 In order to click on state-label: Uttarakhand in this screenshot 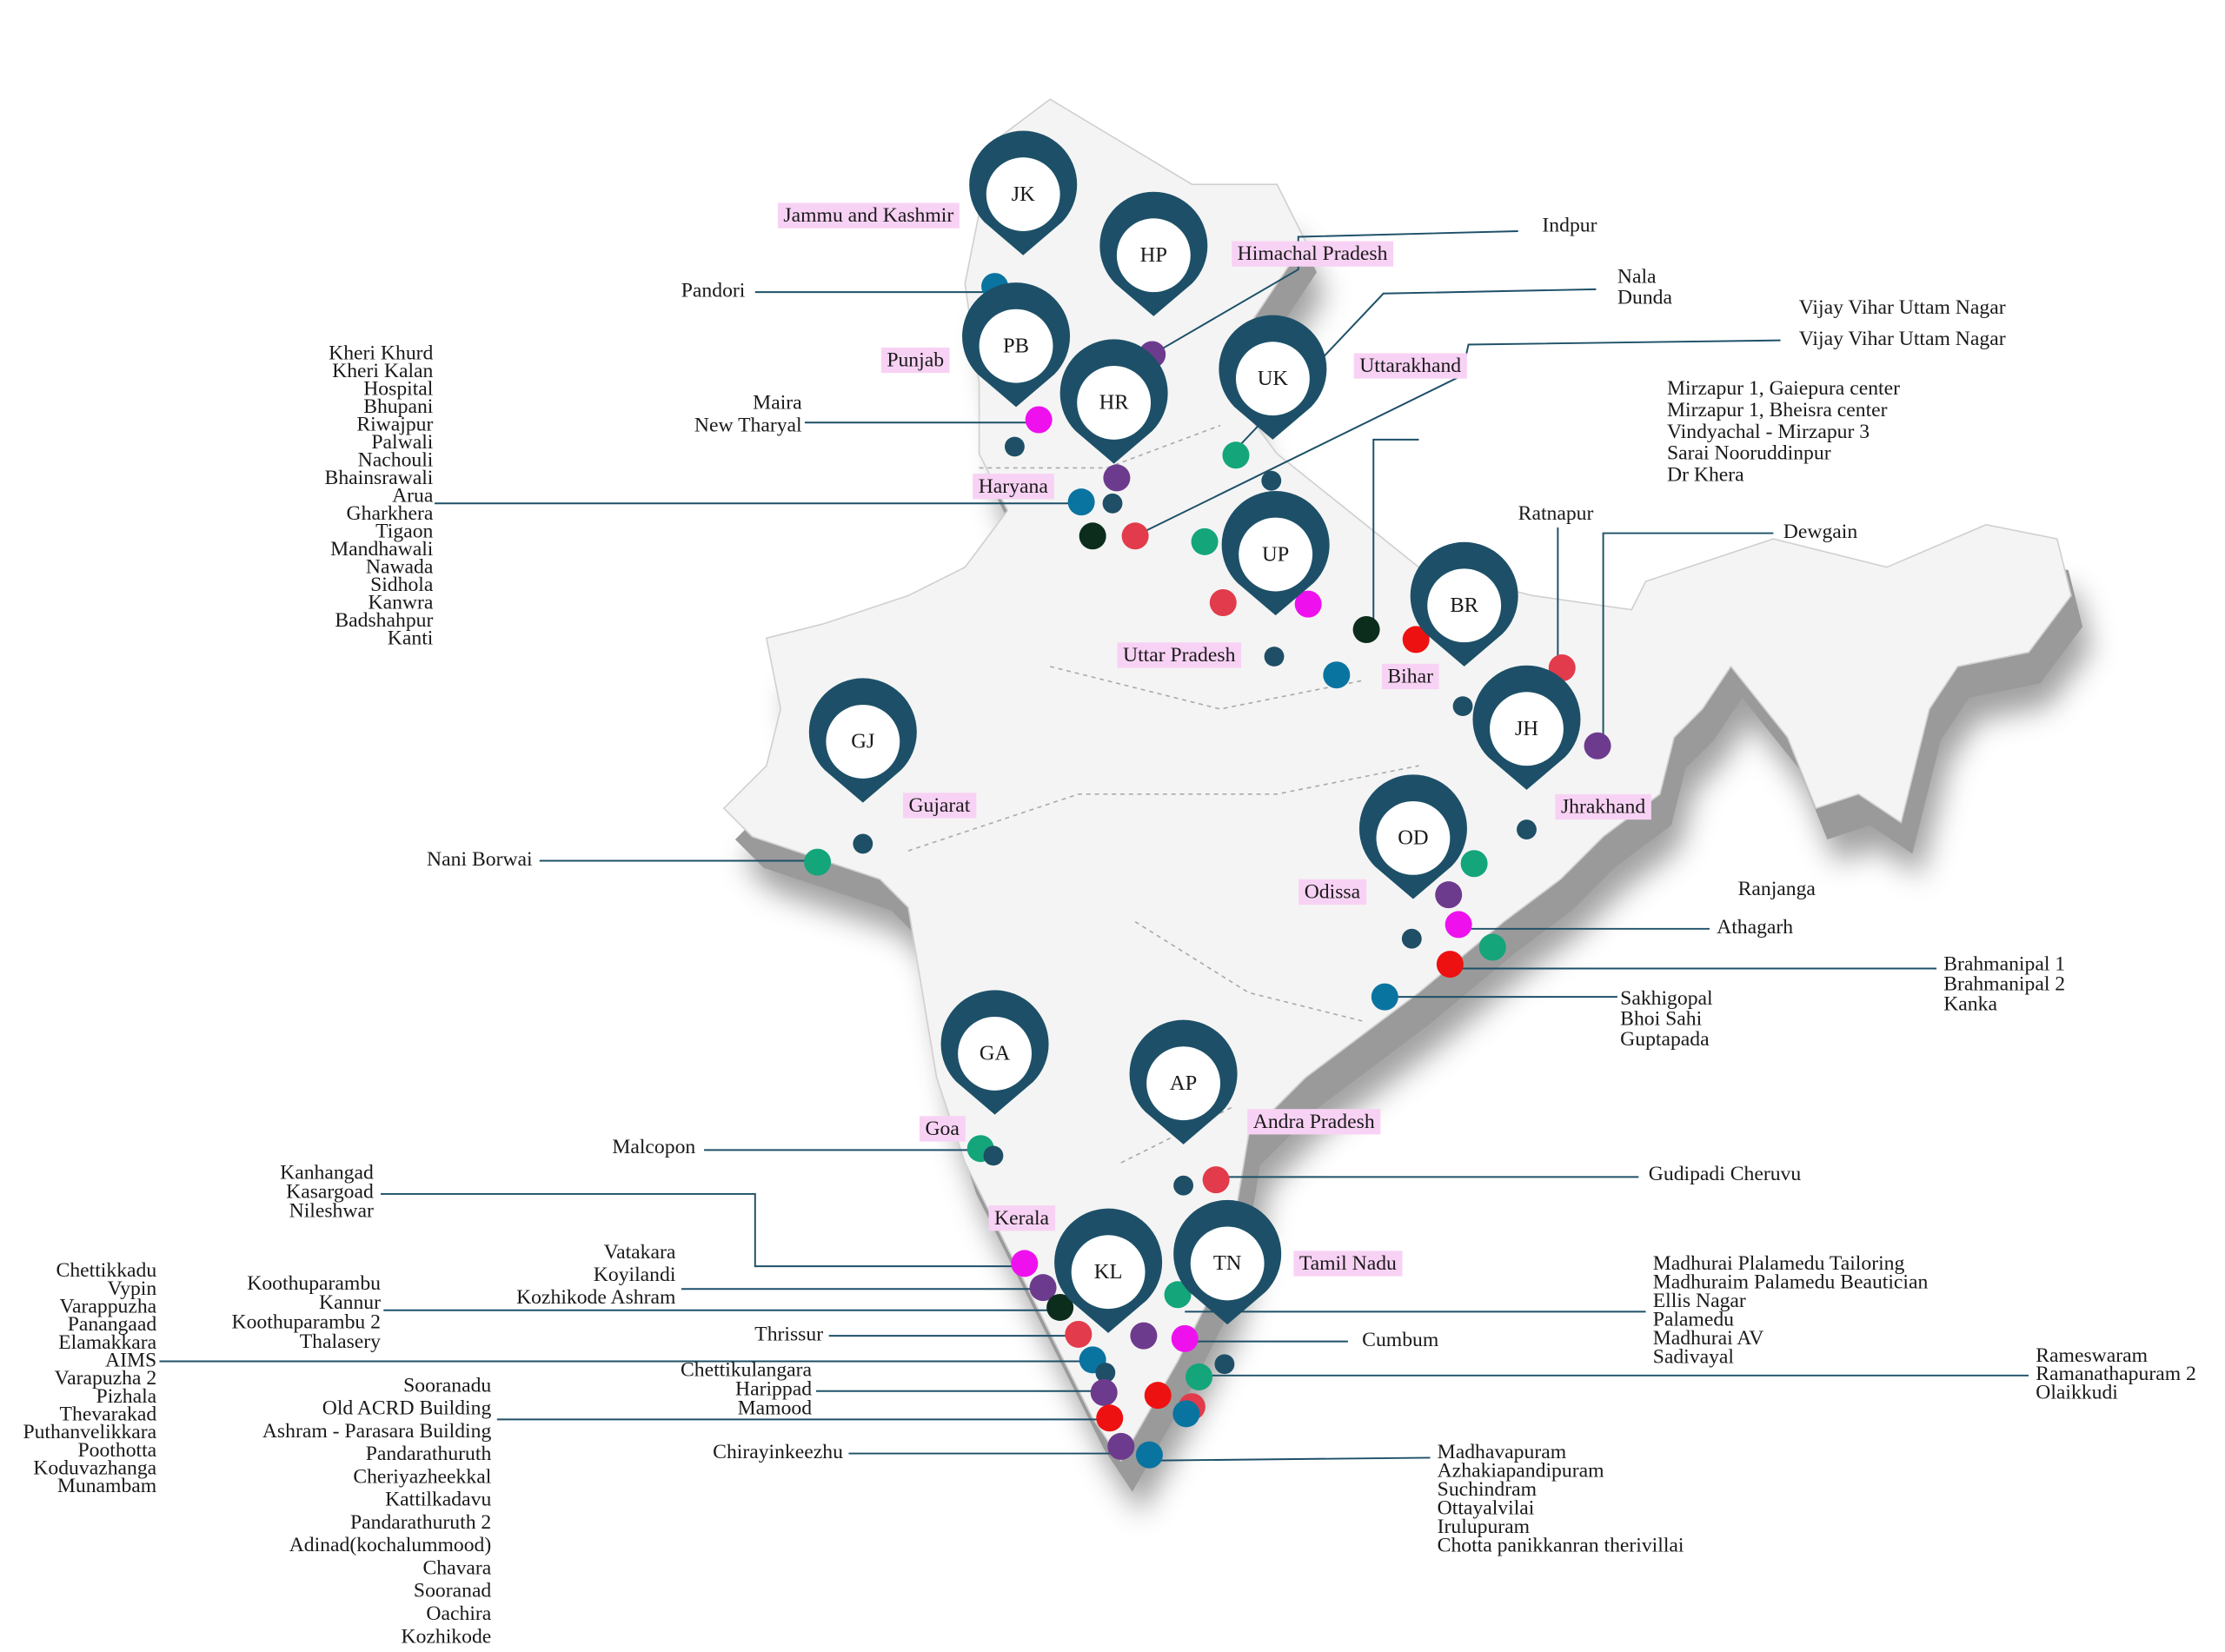, I will do `click(1410, 366)`.